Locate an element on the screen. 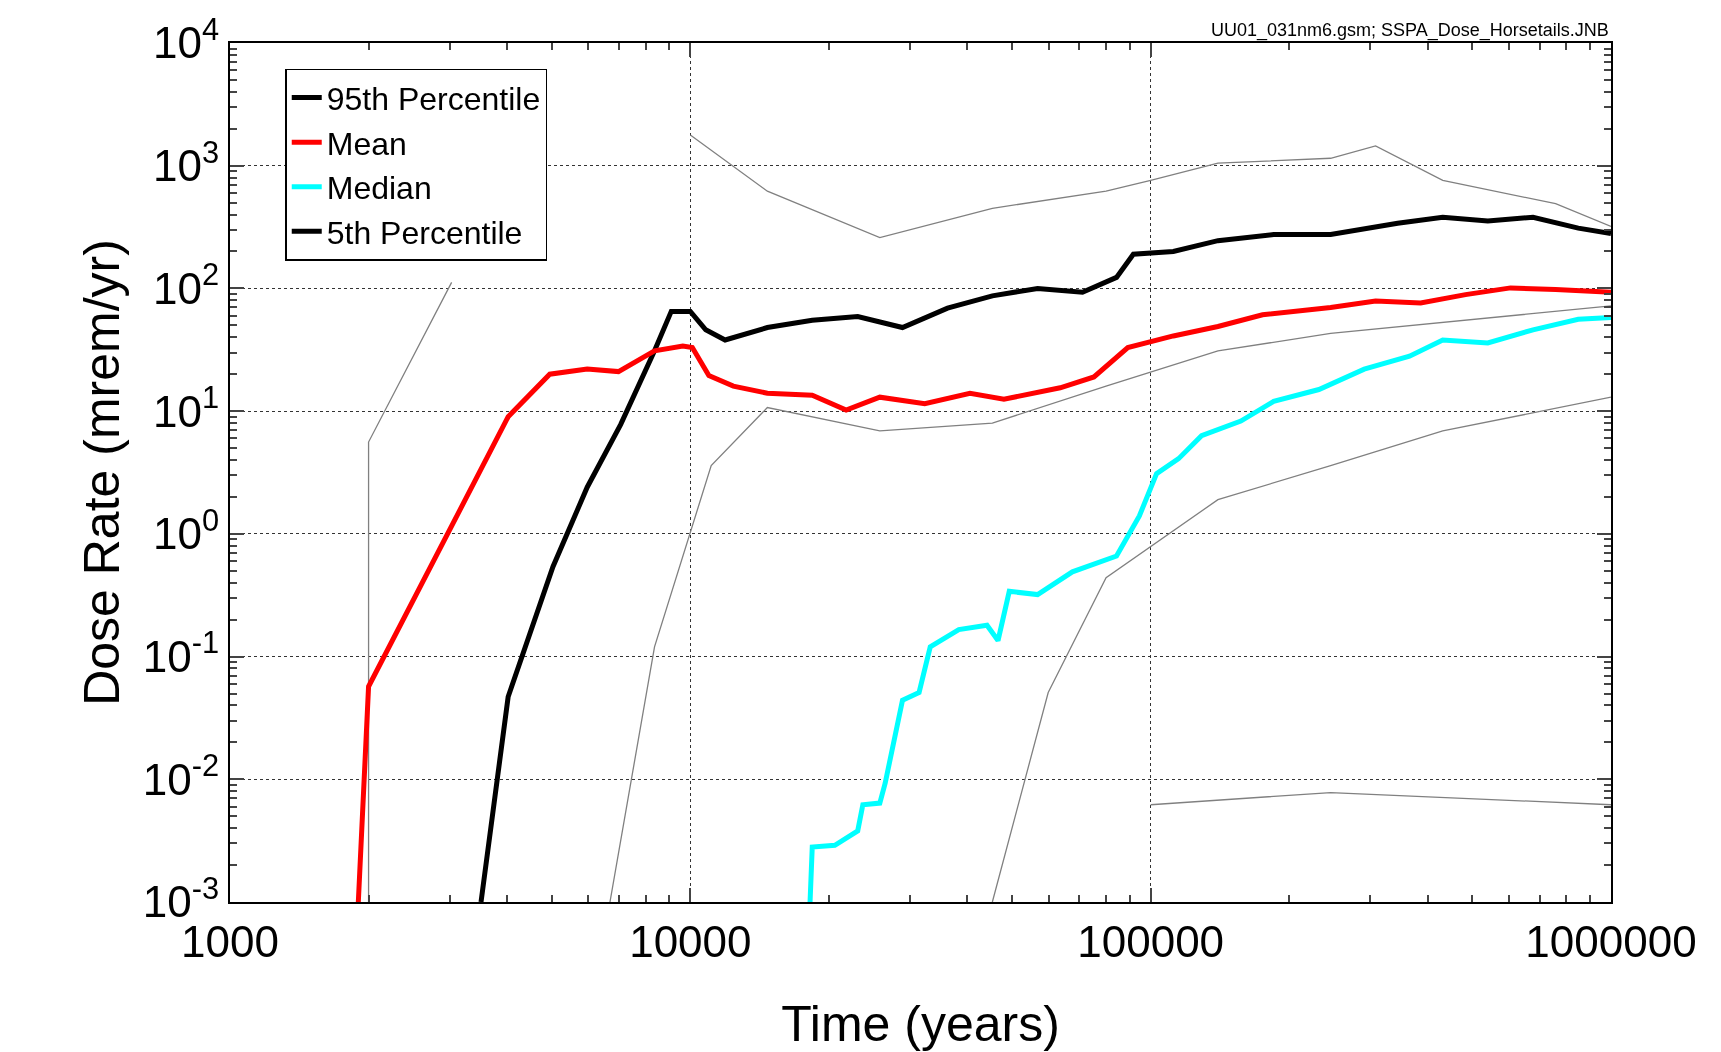 The image size is (1721, 1052). y-tick-label: 10$^{-1}$ is located at coordinates (181, 653).